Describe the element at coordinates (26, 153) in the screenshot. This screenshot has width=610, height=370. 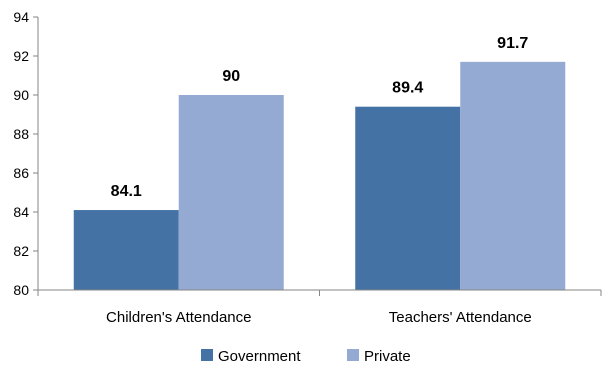
I see `y-axis: 80 82 84 86 88 90 92 94` at that location.